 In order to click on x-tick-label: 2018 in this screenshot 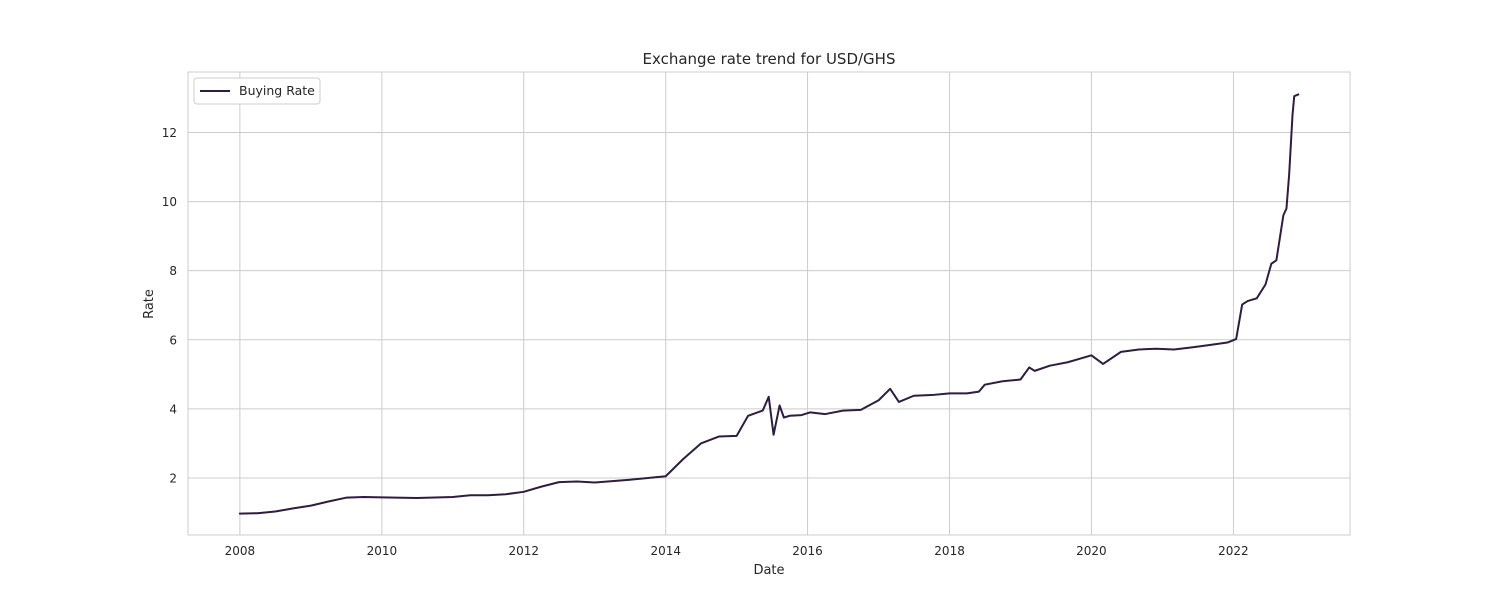, I will do `click(949, 551)`.